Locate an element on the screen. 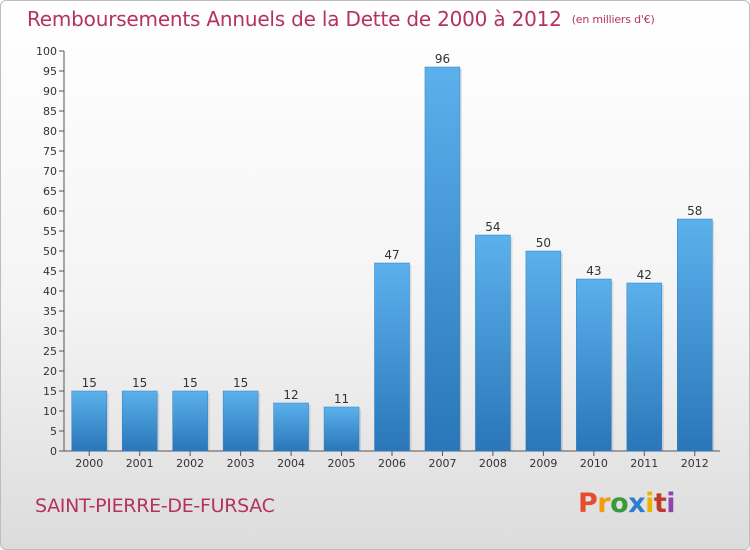  x-tick-label: 2008 is located at coordinates (493, 463).